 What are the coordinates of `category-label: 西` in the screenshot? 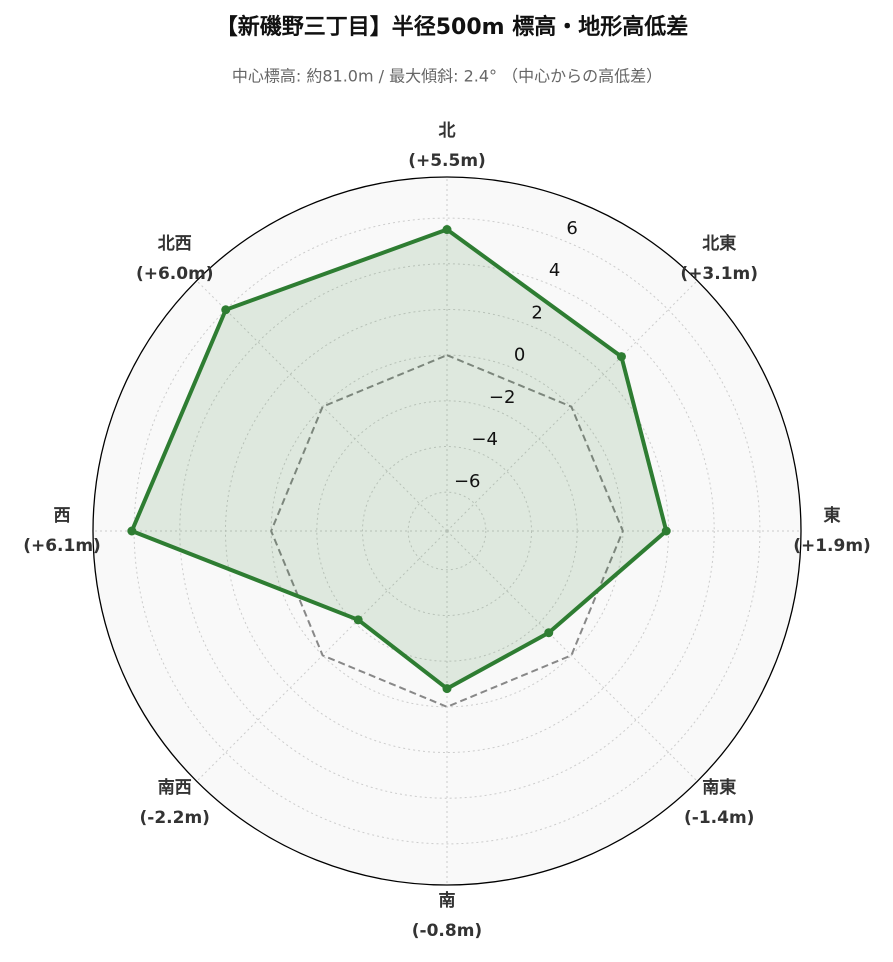 It's located at (62, 516).